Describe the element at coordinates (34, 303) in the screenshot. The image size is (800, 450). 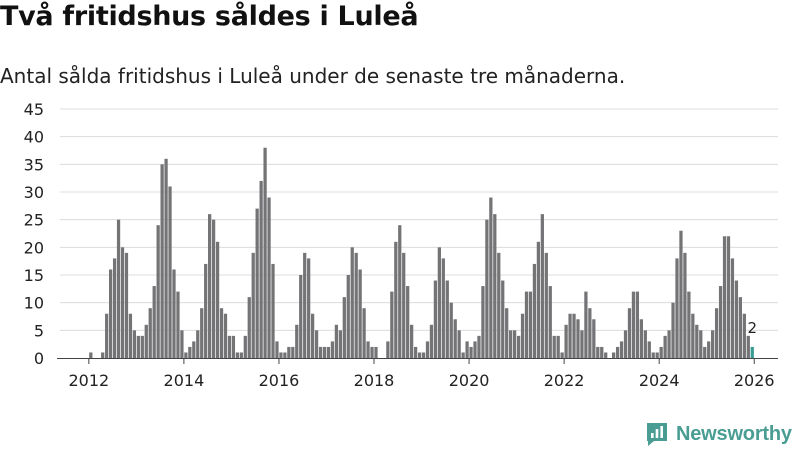
I see `y-tick-label: 10` at that location.